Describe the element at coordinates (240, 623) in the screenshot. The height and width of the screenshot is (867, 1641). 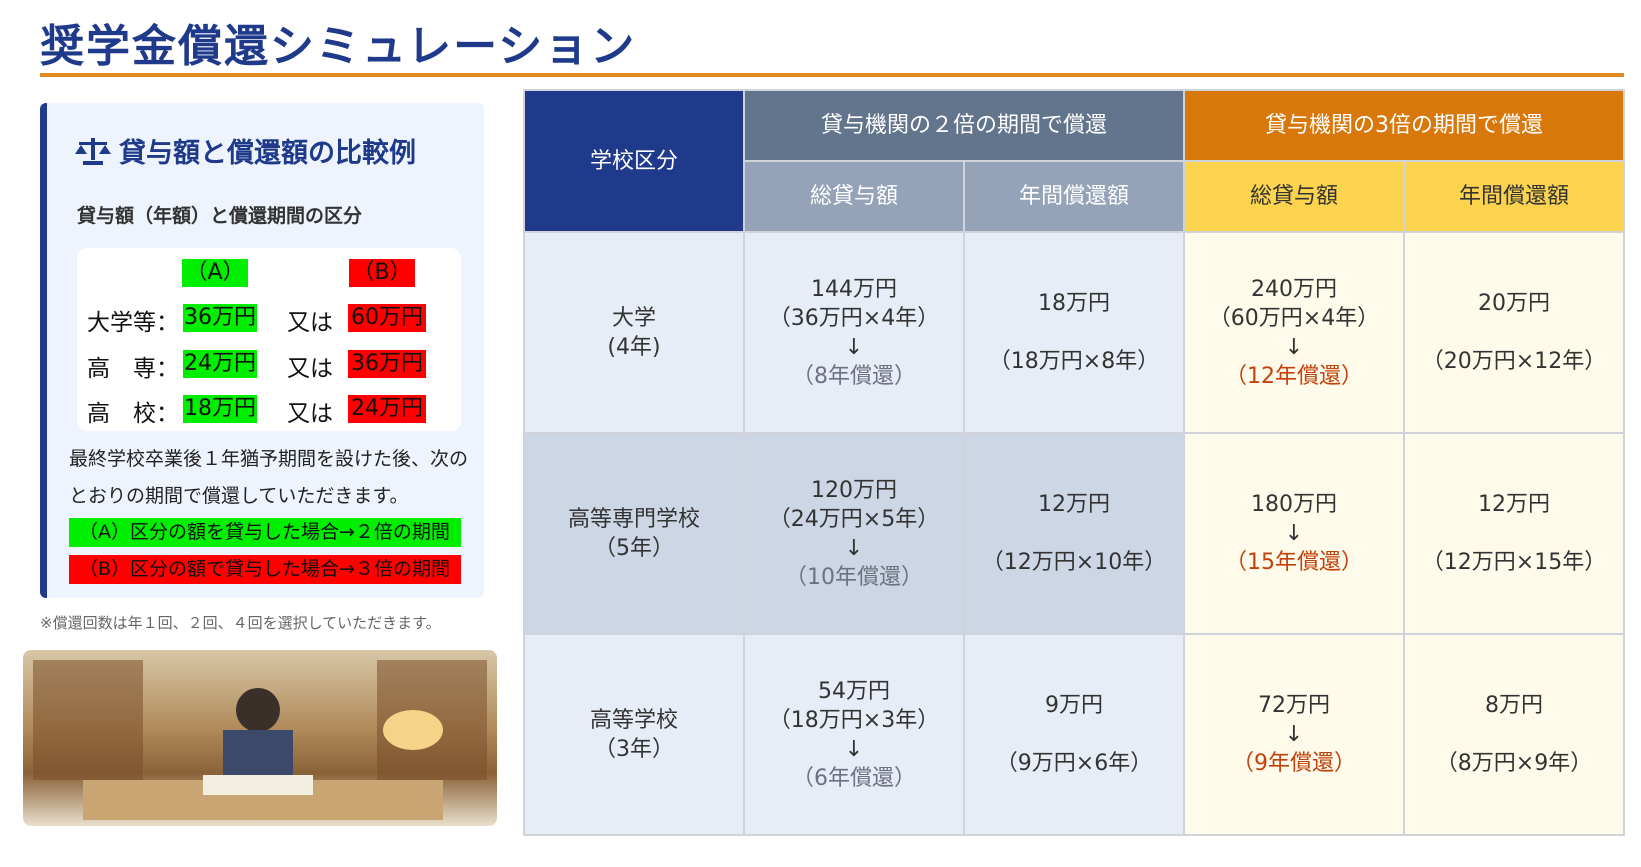
I see `footnote: ※償還回数は年１回、２回、４回を選択していただきます。` at that location.